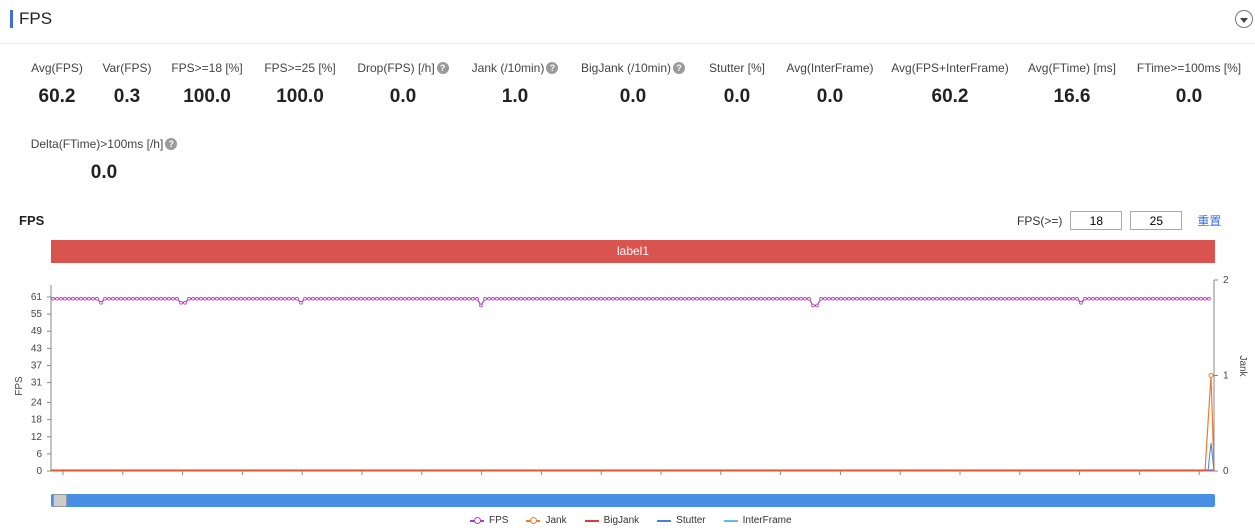 This screenshot has height=529, width=1255. Describe the element at coordinates (499, 520) in the screenshot. I see `legend-label: FPS` at that location.